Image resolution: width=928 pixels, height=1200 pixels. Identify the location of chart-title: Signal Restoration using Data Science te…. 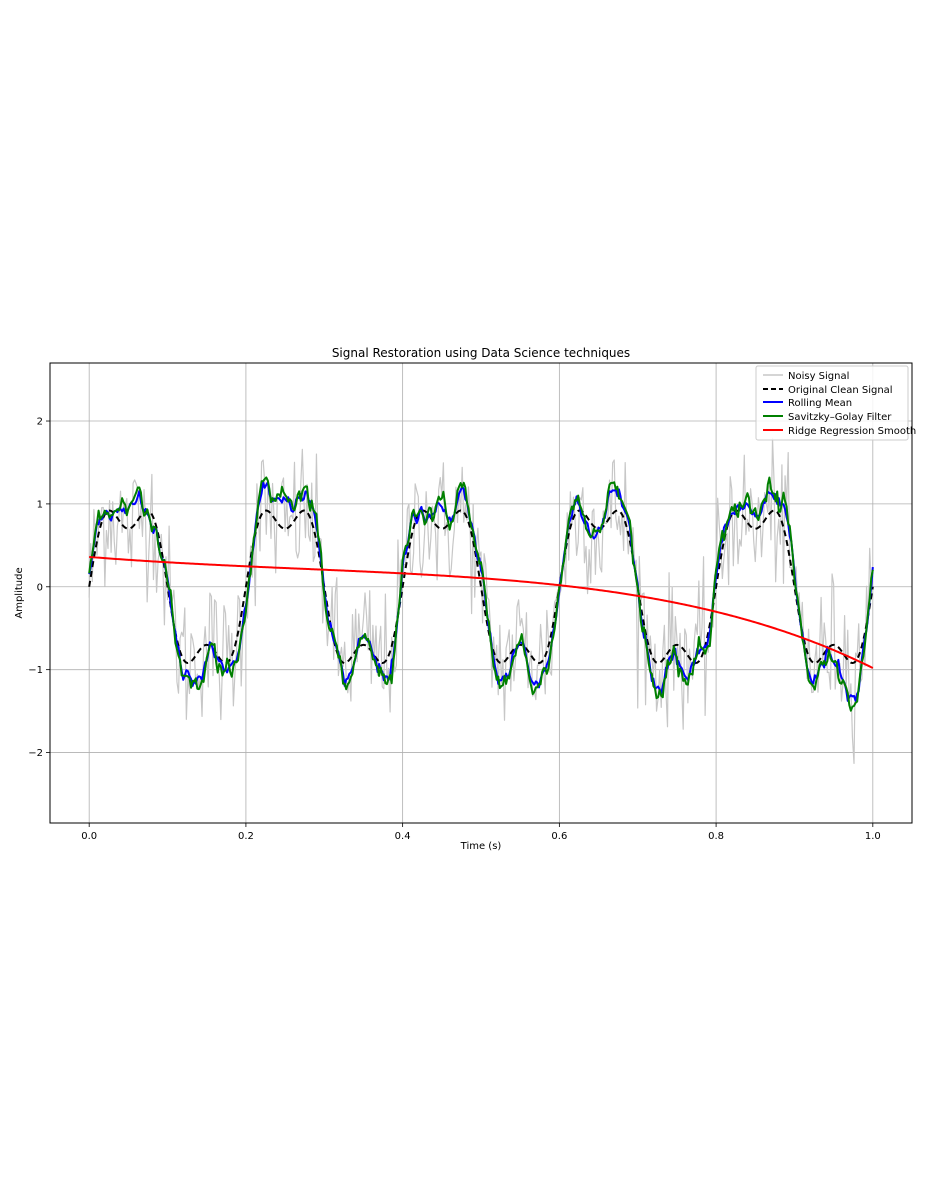
(481, 353).